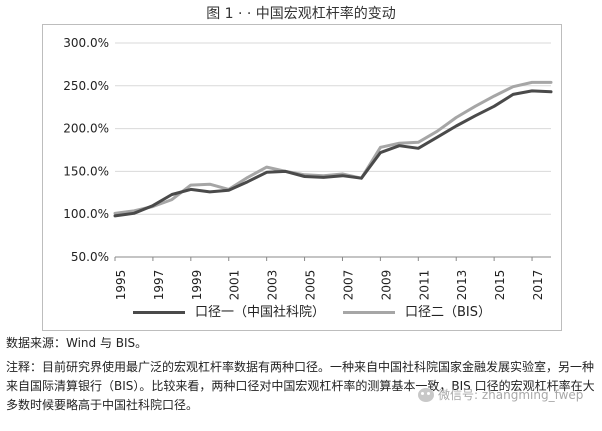 This screenshot has height=431, width=602. Describe the element at coordinates (90, 257) in the screenshot. I see `y-tick-label: 50.0%` at that location.